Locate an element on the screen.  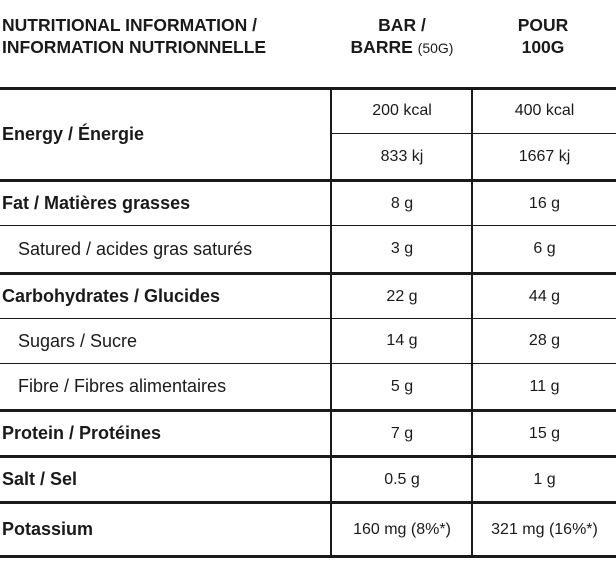
nutrient-label: Protein / Protéines is located at coordinates (82, 433).